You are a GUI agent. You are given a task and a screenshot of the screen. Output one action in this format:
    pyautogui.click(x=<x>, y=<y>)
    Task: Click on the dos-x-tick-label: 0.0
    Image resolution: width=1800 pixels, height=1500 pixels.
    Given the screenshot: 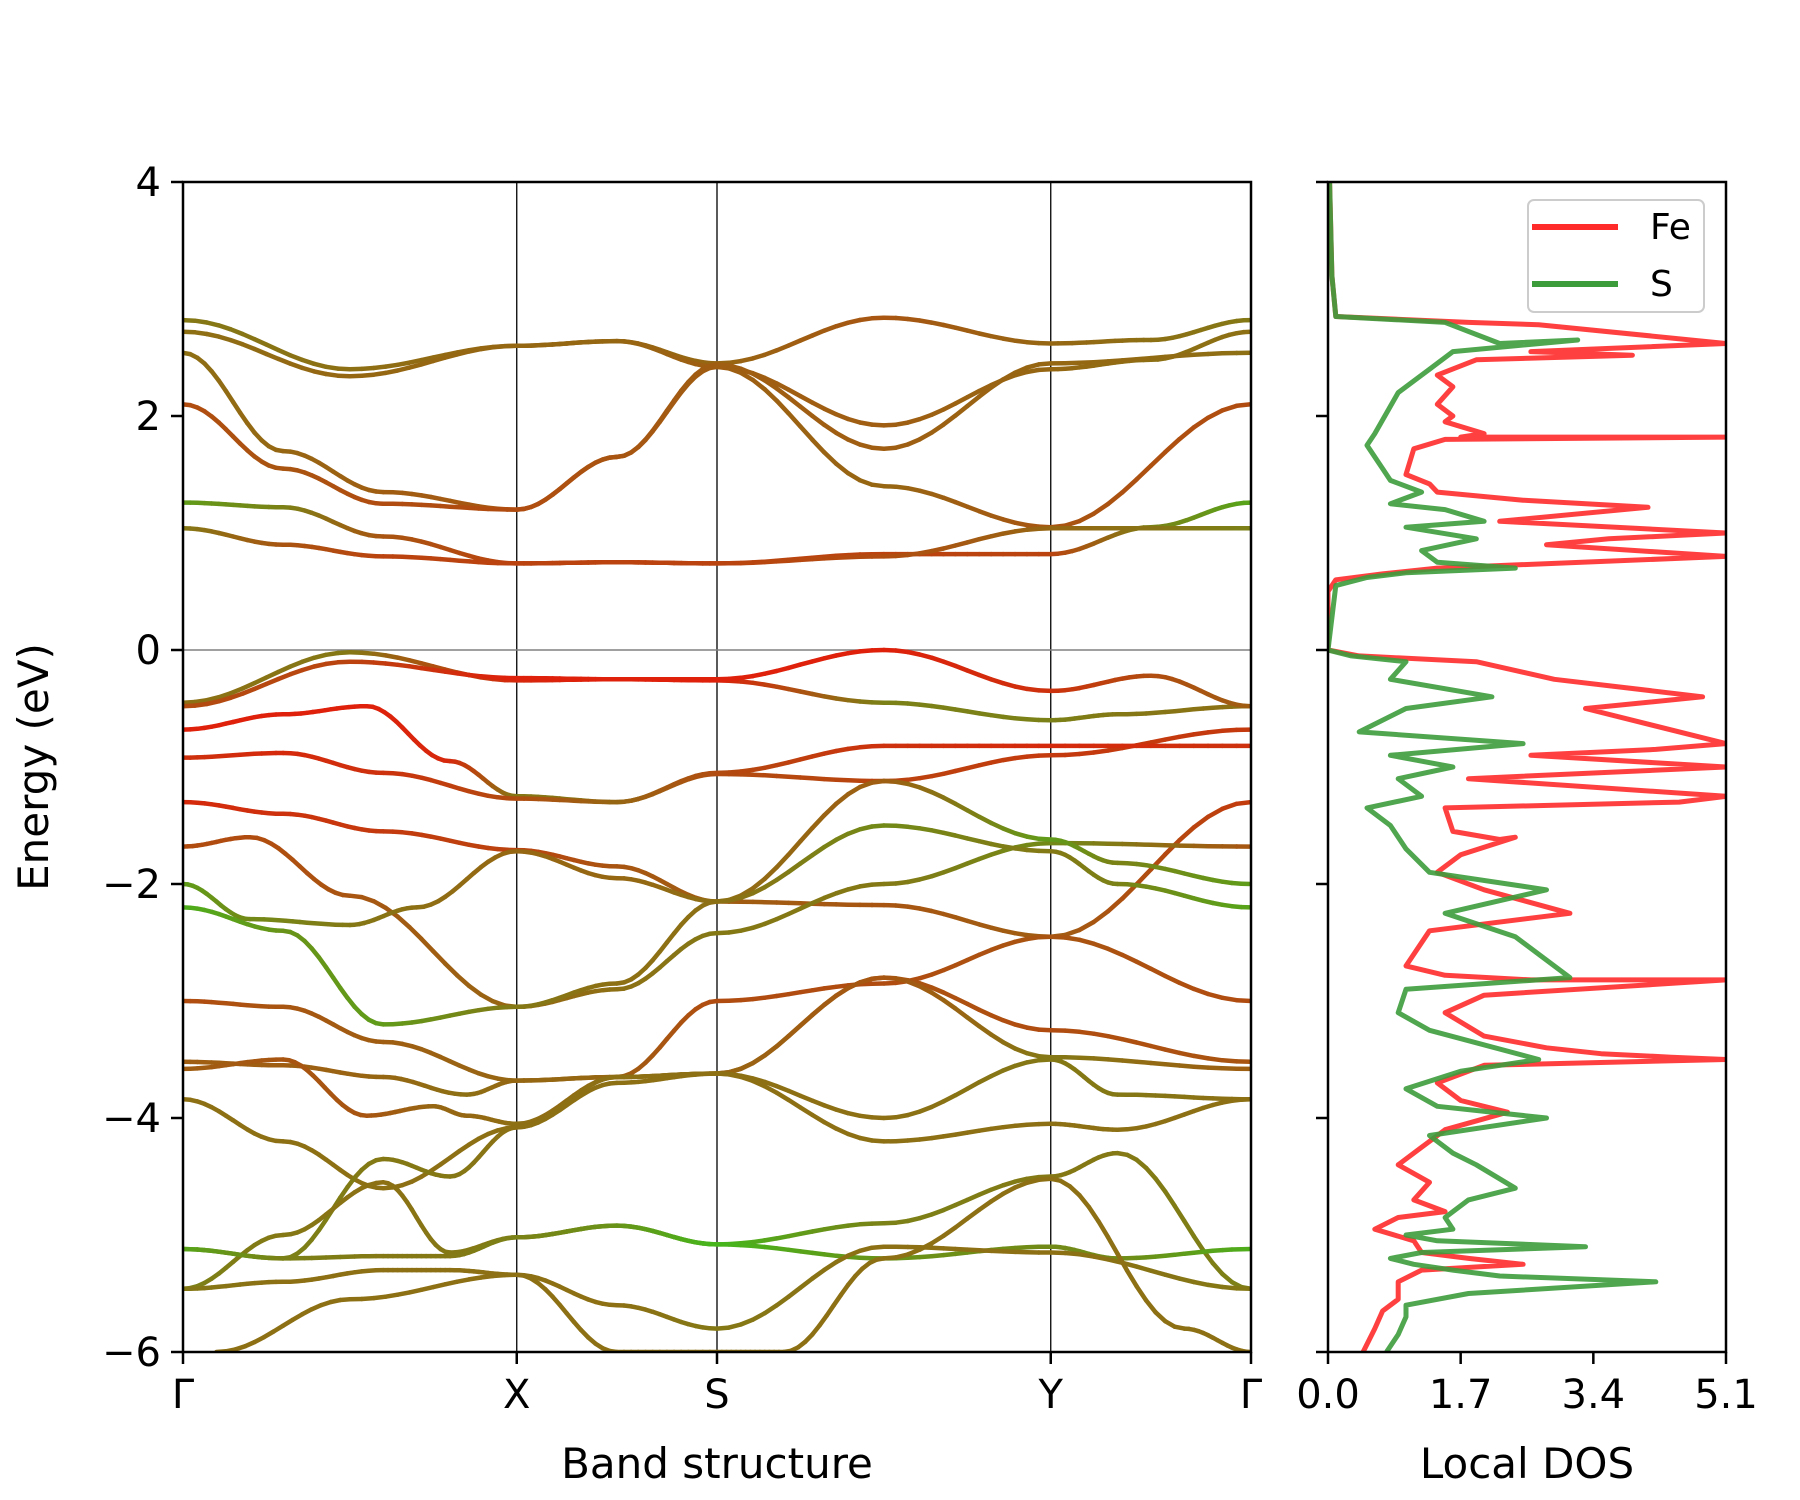 What is the action you would take?
    pyautogui.click(x=1328, y=1395)
    